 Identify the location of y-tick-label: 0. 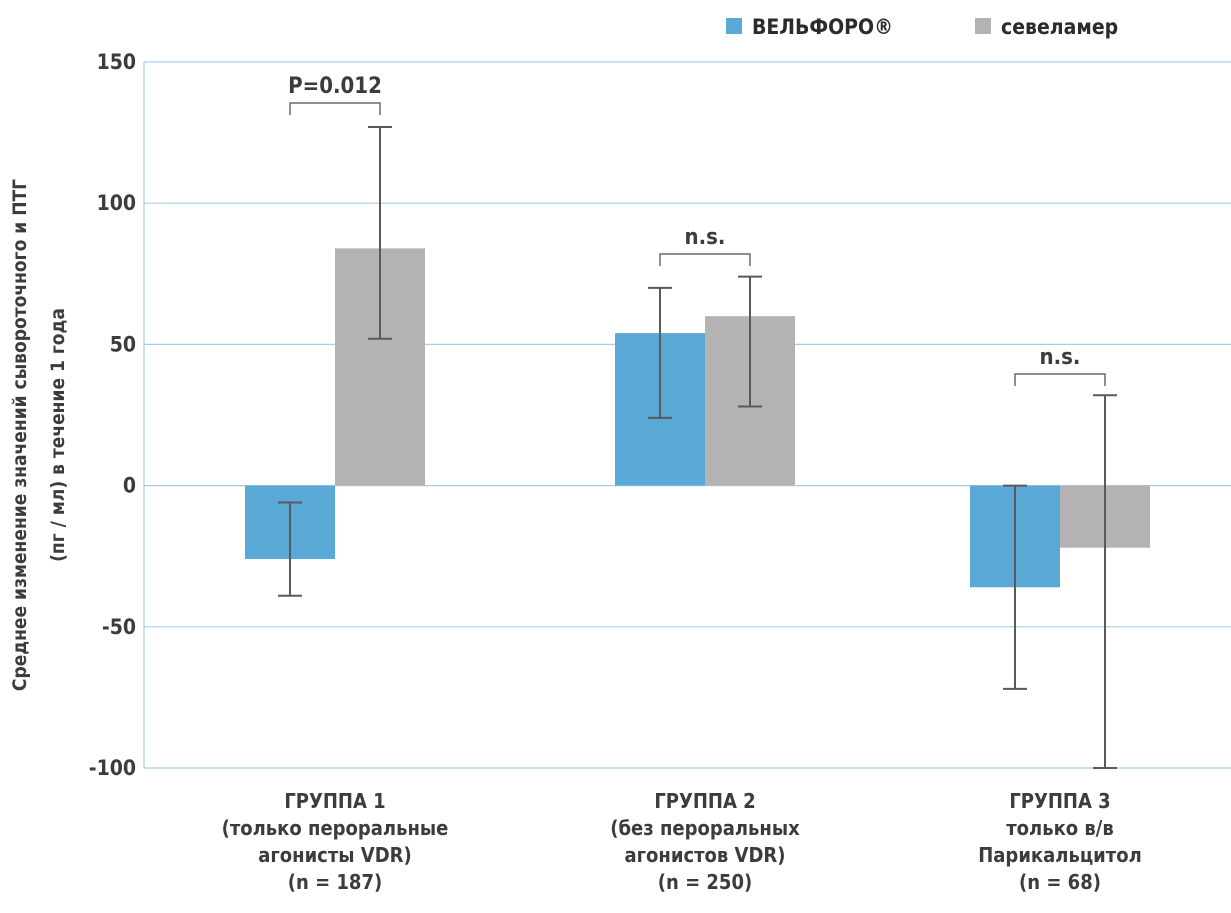
(129, 486).